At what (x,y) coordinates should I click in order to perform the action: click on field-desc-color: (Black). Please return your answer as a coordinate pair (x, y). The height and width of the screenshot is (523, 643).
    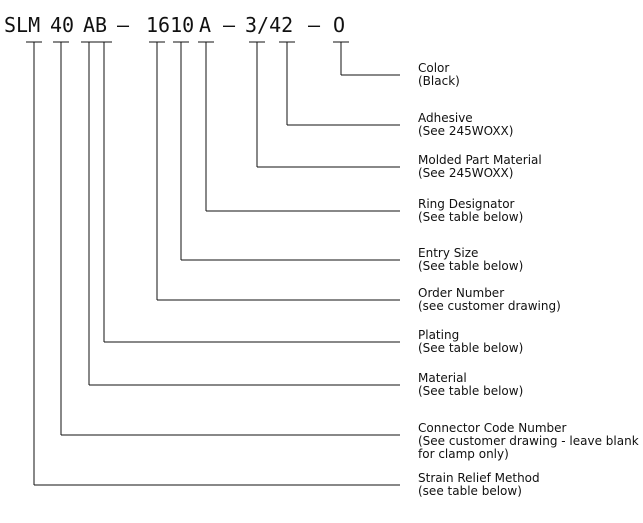
    Looking at the image, I should click on (439, 81).